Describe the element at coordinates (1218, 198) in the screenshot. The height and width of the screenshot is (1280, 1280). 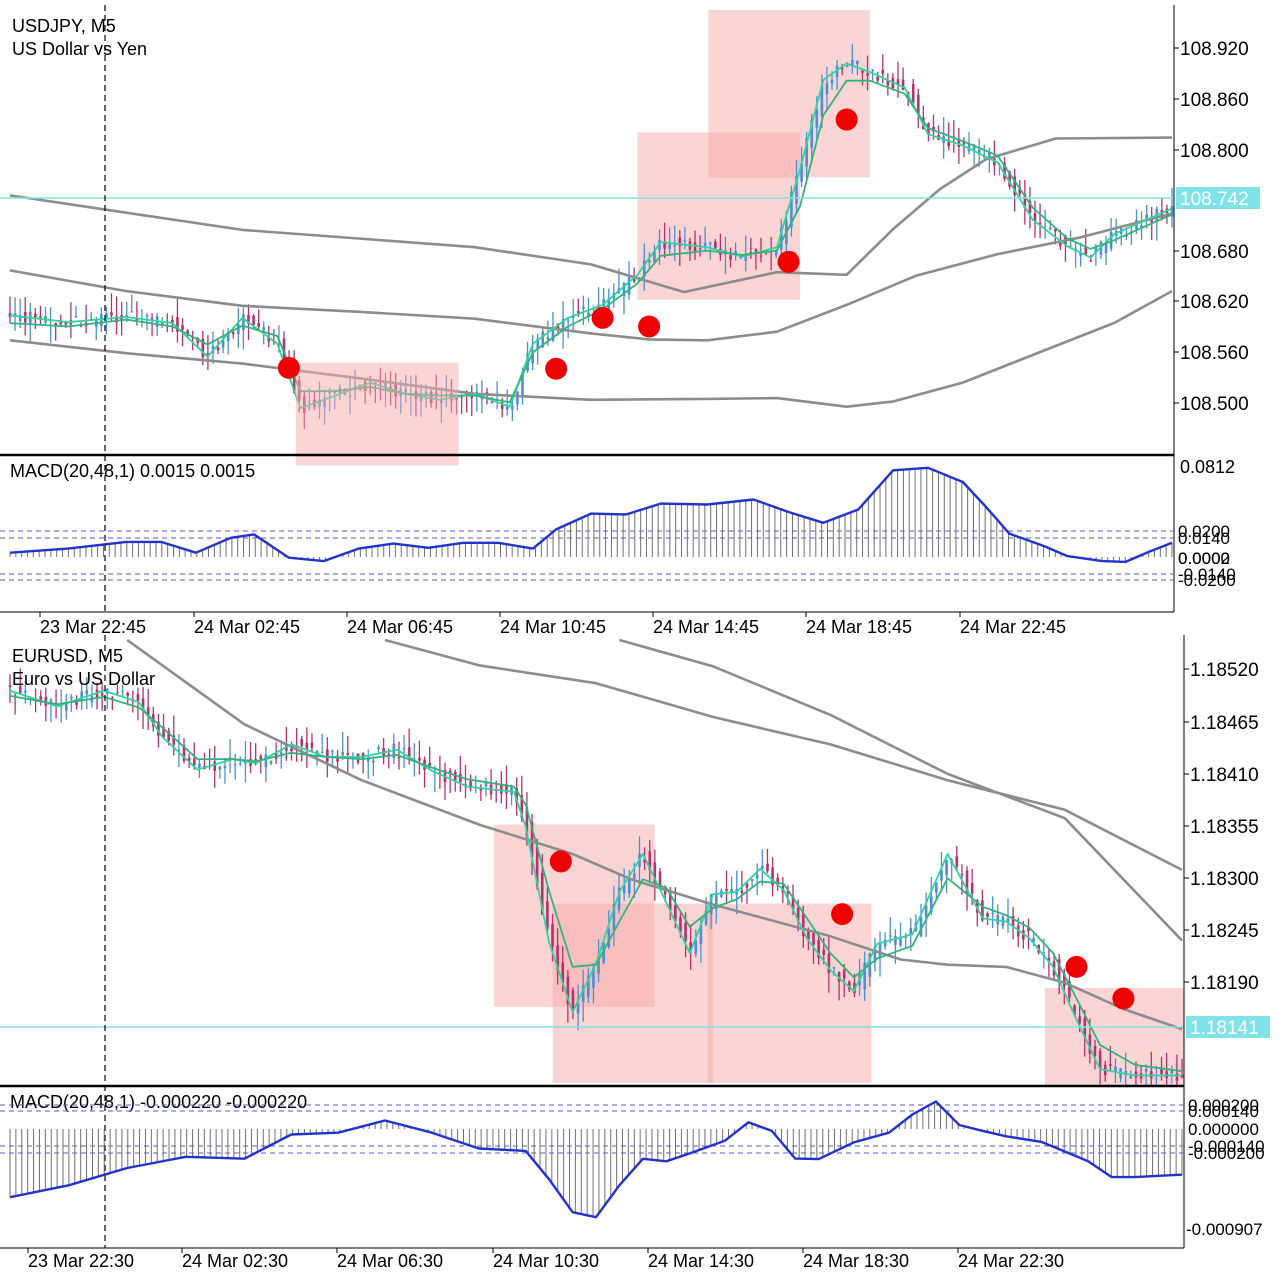
I see `current-price-badge` at that location.